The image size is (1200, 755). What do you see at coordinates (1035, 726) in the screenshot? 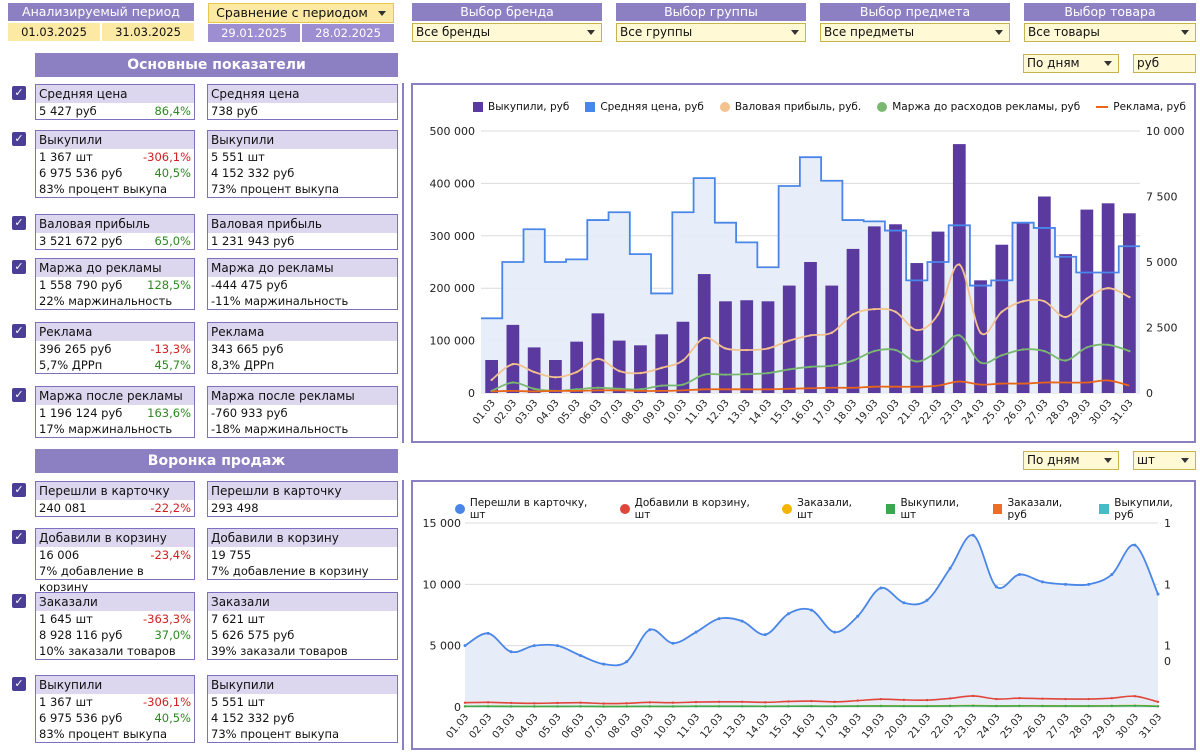
I see `x-tick-label: 26.03` at bounding box center [1035, 726].